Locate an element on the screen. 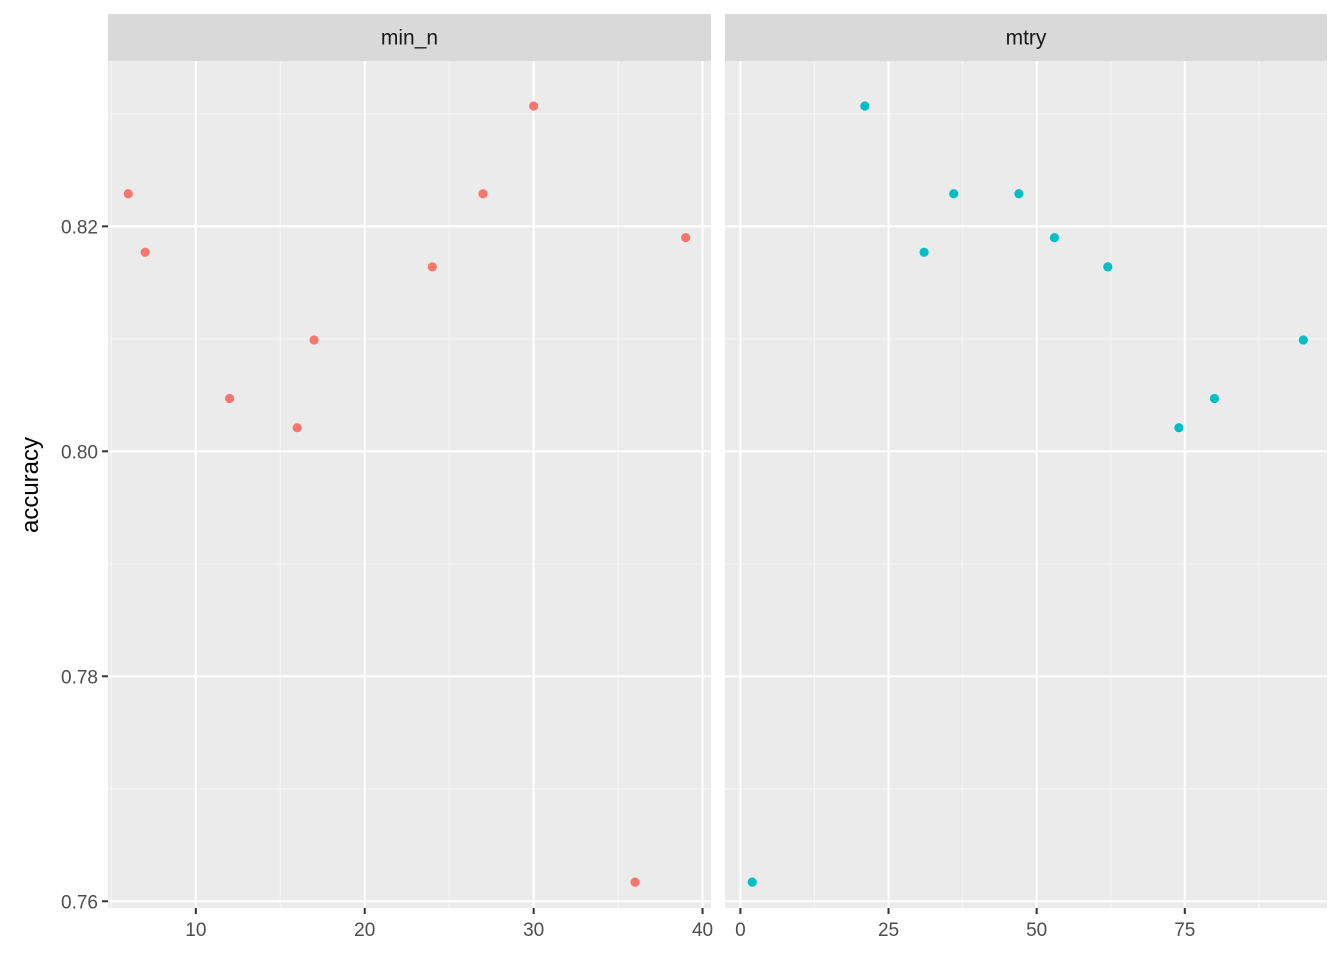 This screenshot has width=1344, height=960. x-tick-label: 75 is located at coordinates (1184, 930).